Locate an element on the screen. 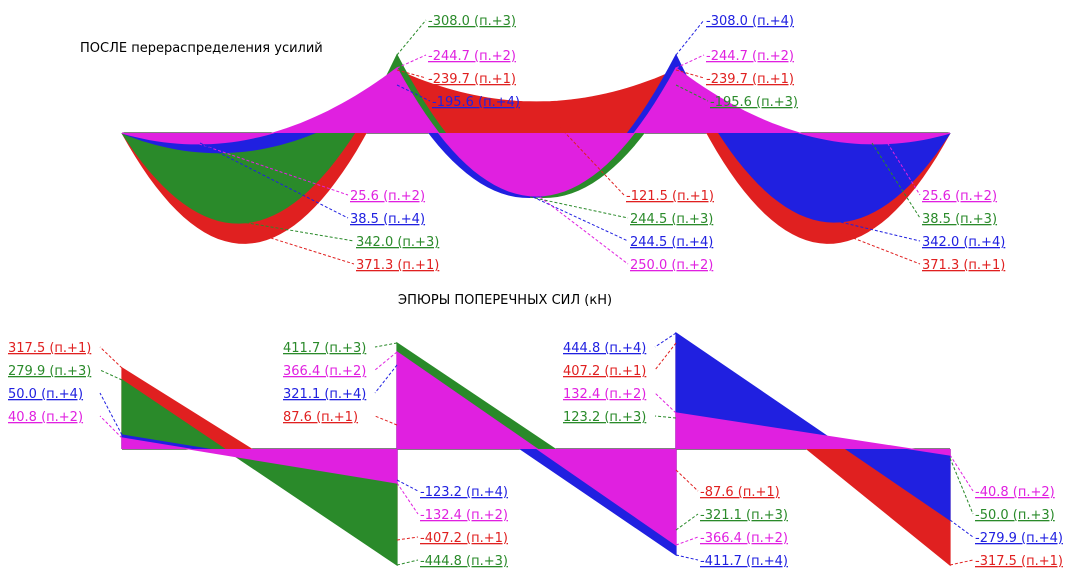 The width and height of the screenshot is (1072, 576). value-label: 38.5 (п.+3) is located at coordinates (959, 219).